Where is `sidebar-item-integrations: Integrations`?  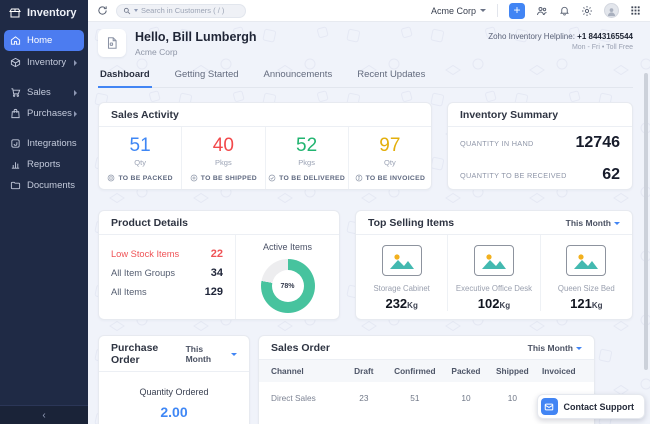
sidebar-item-integrations: Integrations is located at coordinates (44, 143).